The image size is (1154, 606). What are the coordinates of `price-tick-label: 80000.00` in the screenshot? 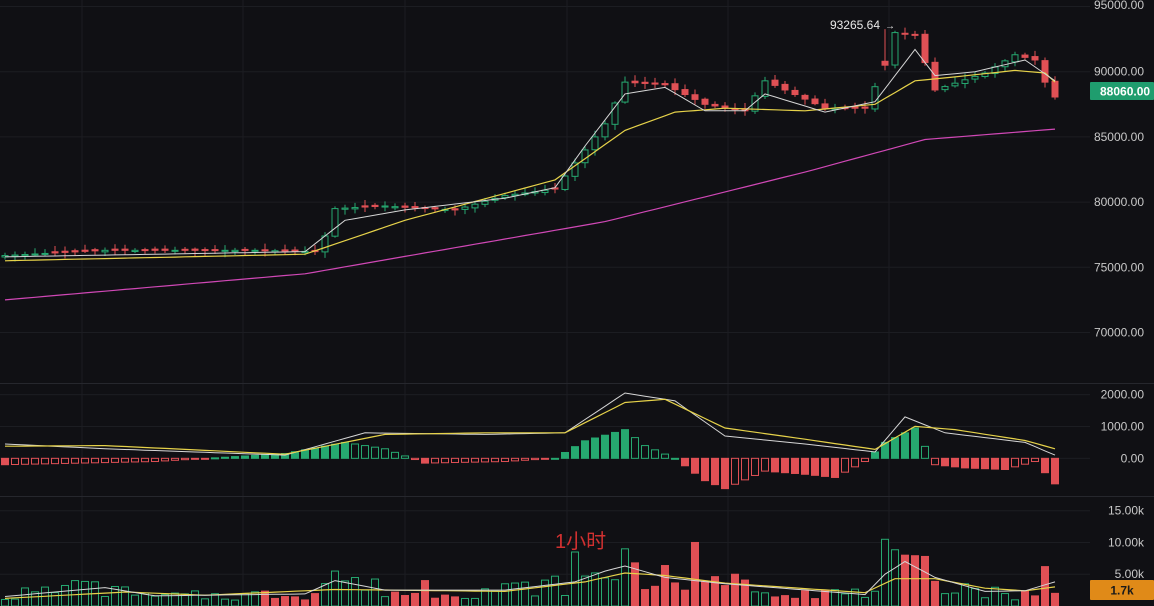 It's located at (1119, 202).